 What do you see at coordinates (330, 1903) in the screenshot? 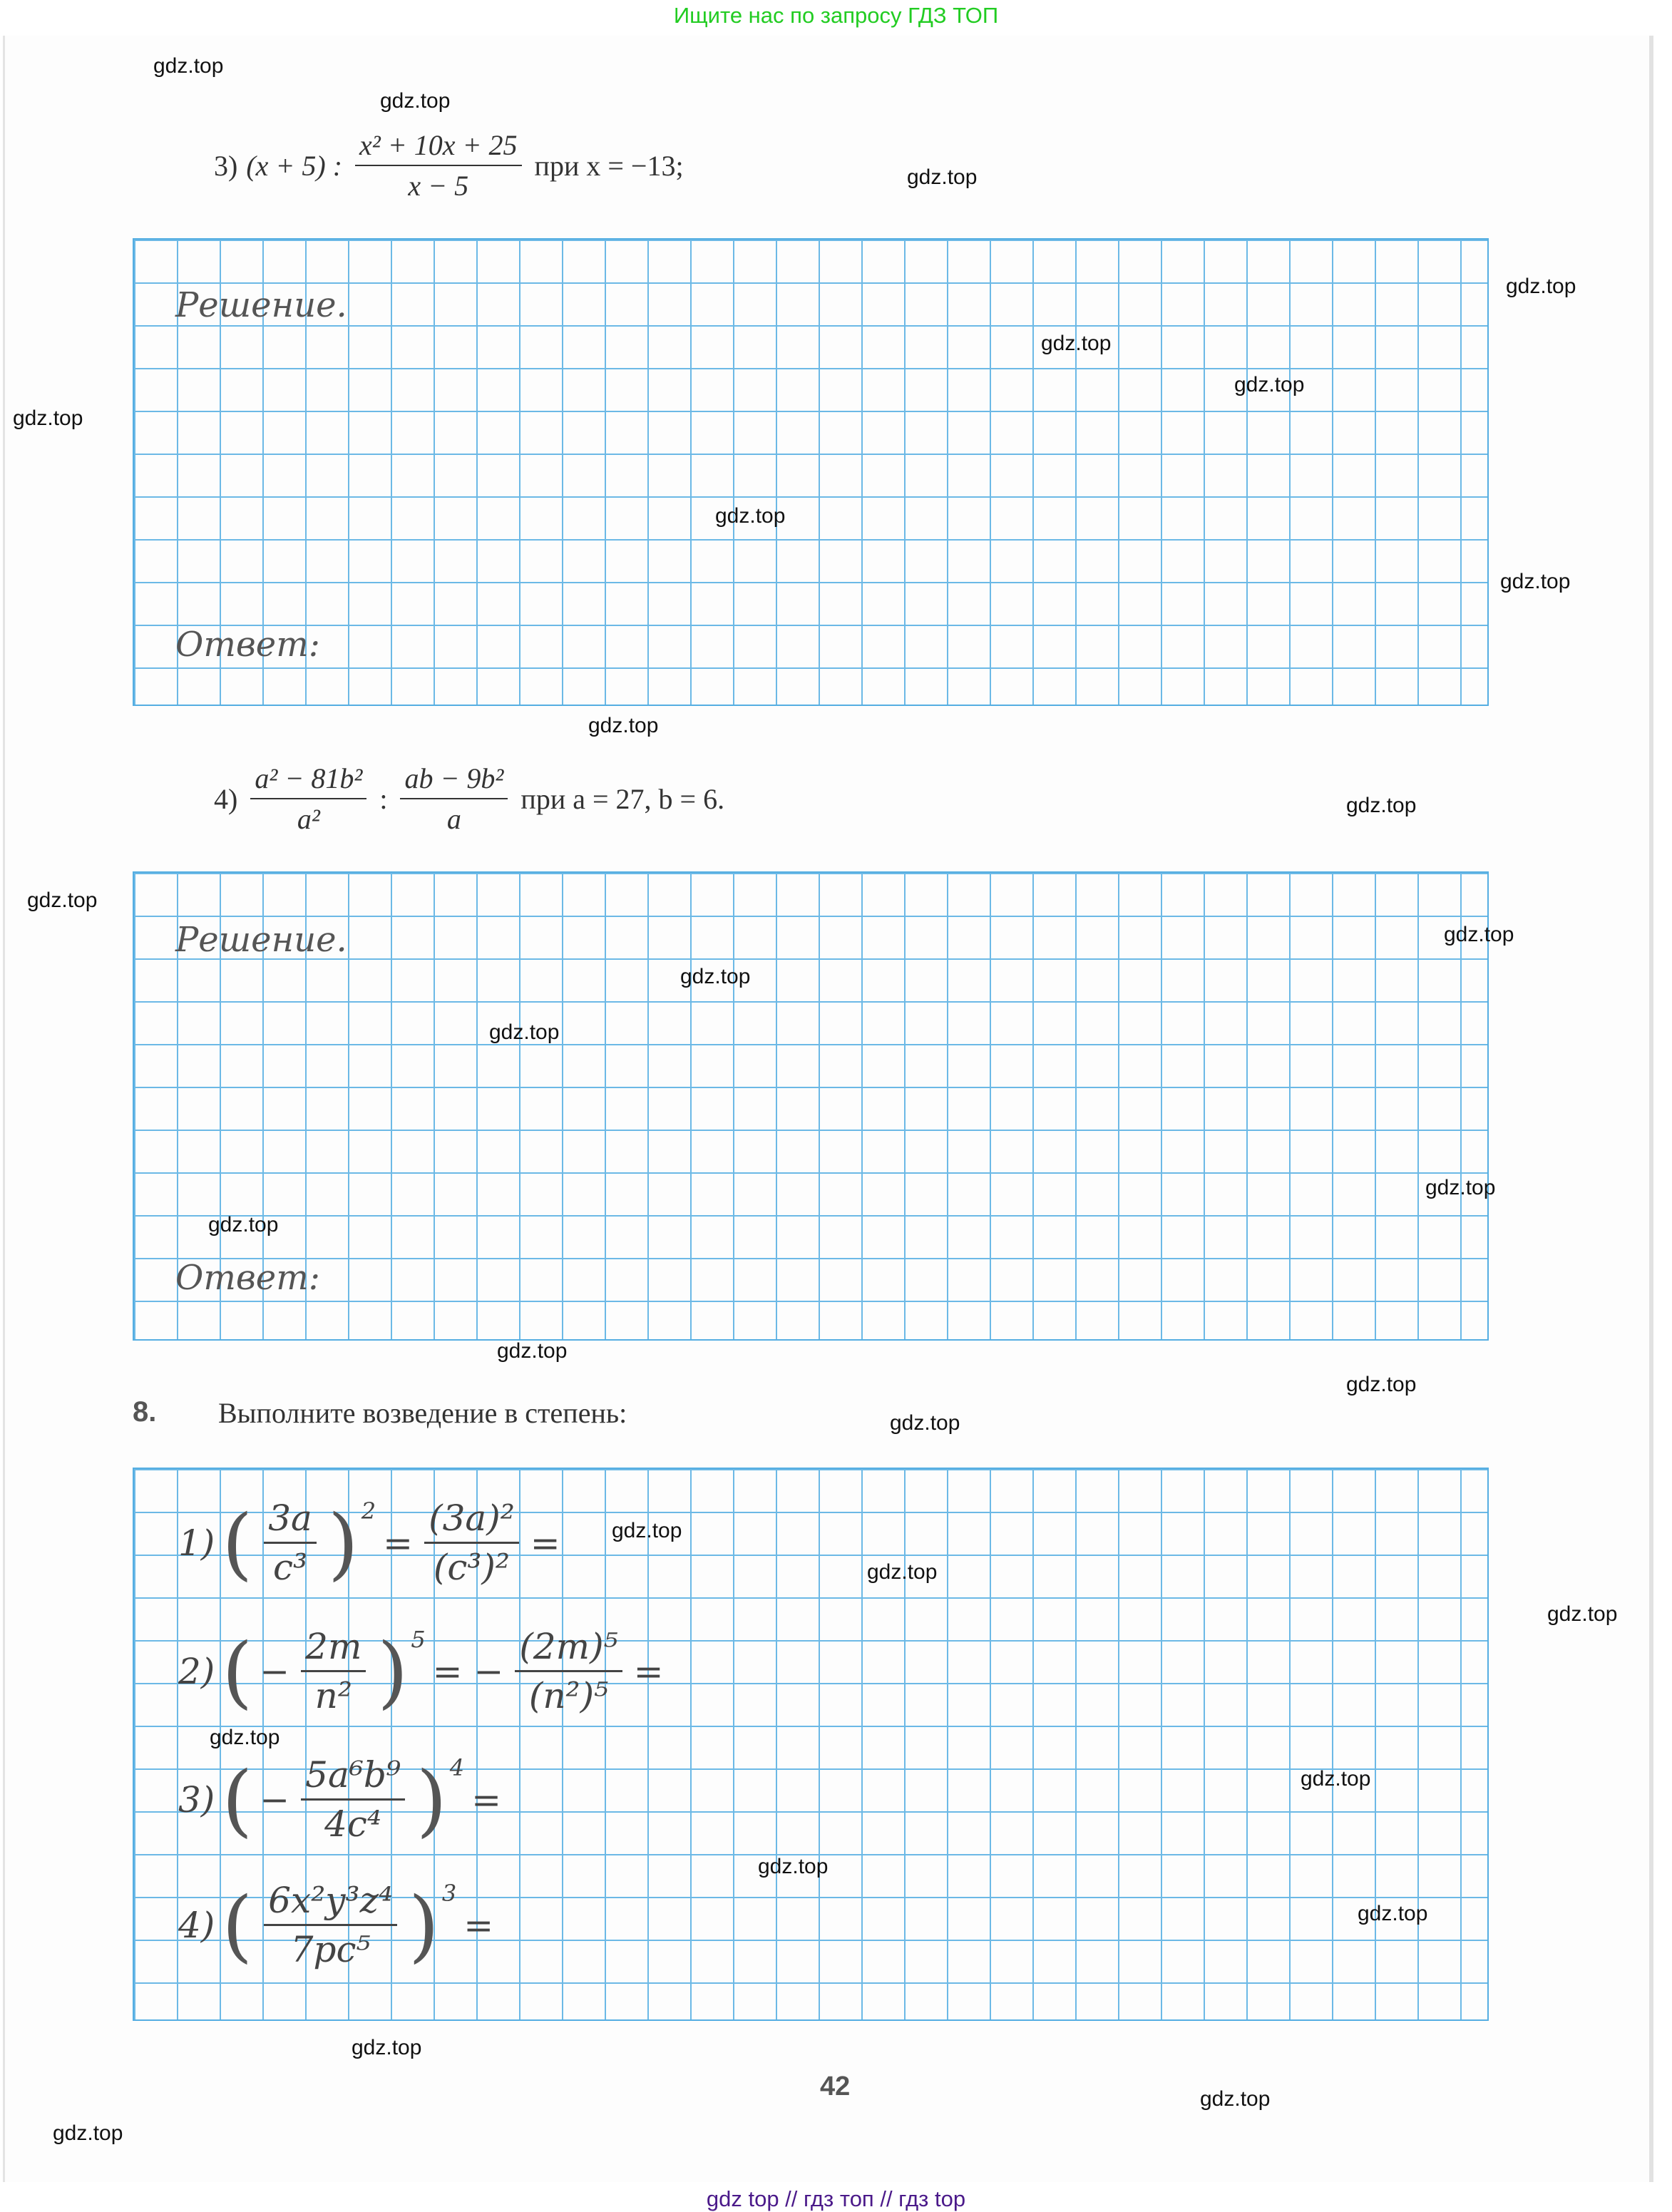
I see `numerator: 6x²y³z⁴` at bounding box center [330, 1903].